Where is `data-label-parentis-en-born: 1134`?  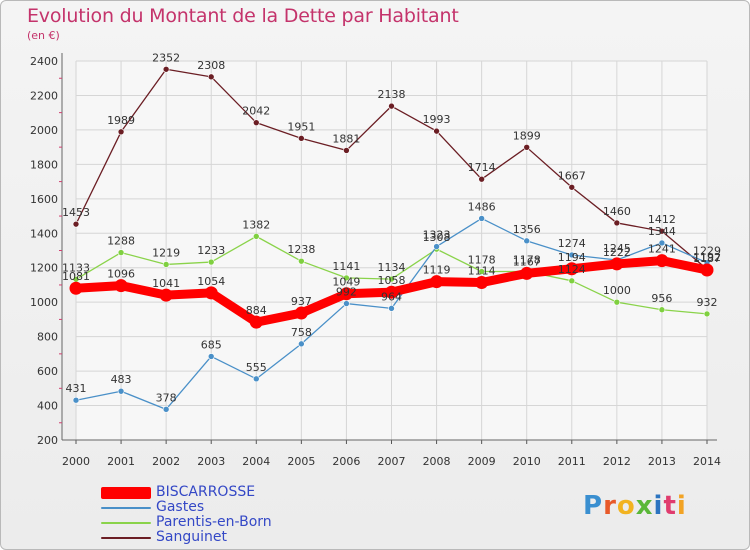 data-label-parentis-en-born: 1134 is located at coordinates (392, 267).